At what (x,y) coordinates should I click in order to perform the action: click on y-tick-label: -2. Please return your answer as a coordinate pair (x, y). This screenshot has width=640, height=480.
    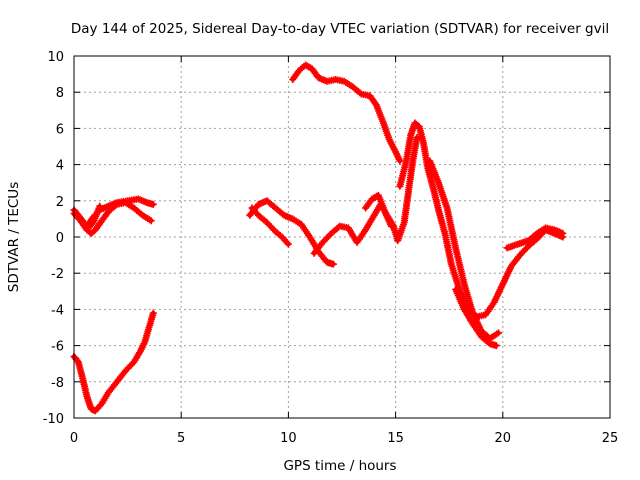
    Looking at the image, I should click on (57, 274).